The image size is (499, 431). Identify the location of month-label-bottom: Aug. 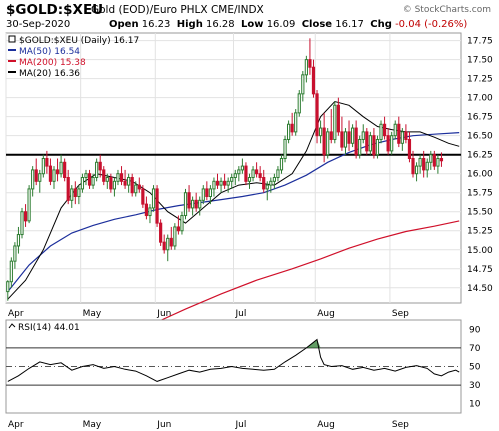
(326, 425).